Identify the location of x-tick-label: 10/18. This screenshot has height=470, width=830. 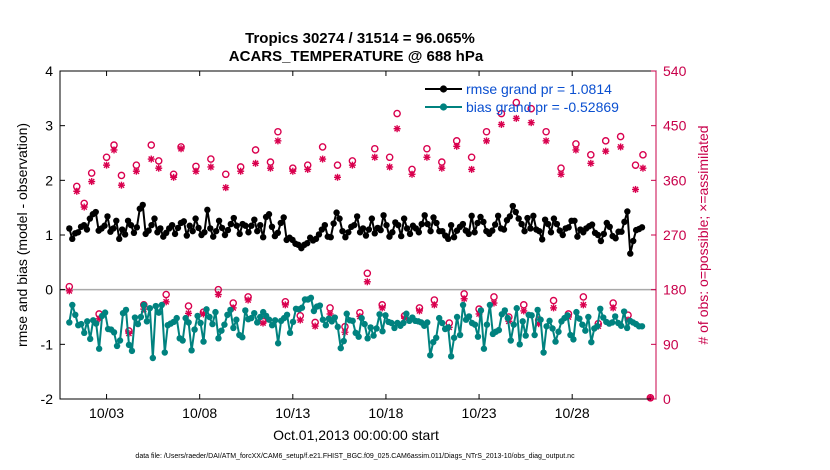
(385, 413).